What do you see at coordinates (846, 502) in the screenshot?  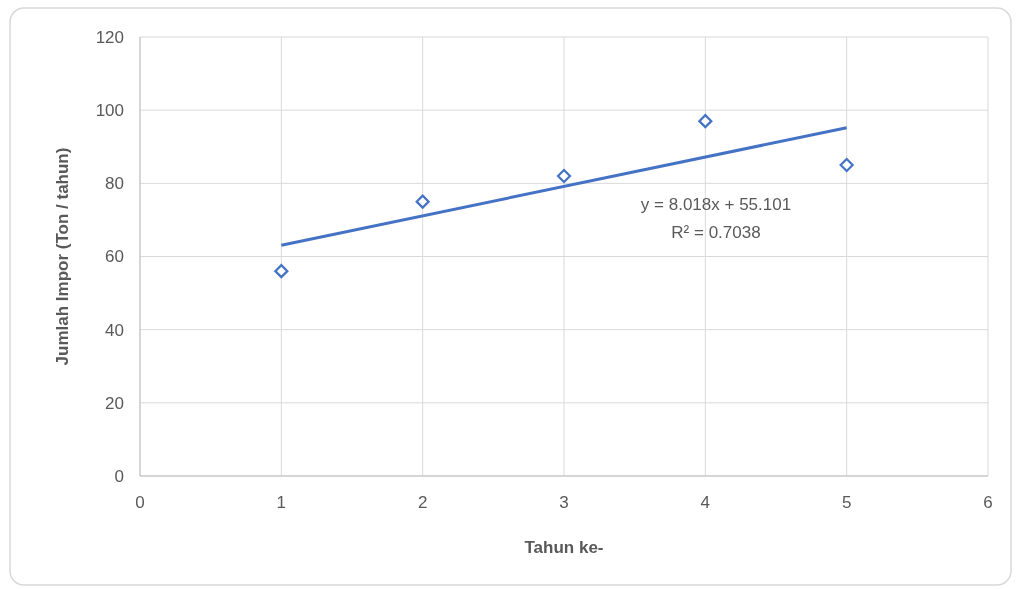 I see `x-tick-label: 5` at bounding box center [846, 502].